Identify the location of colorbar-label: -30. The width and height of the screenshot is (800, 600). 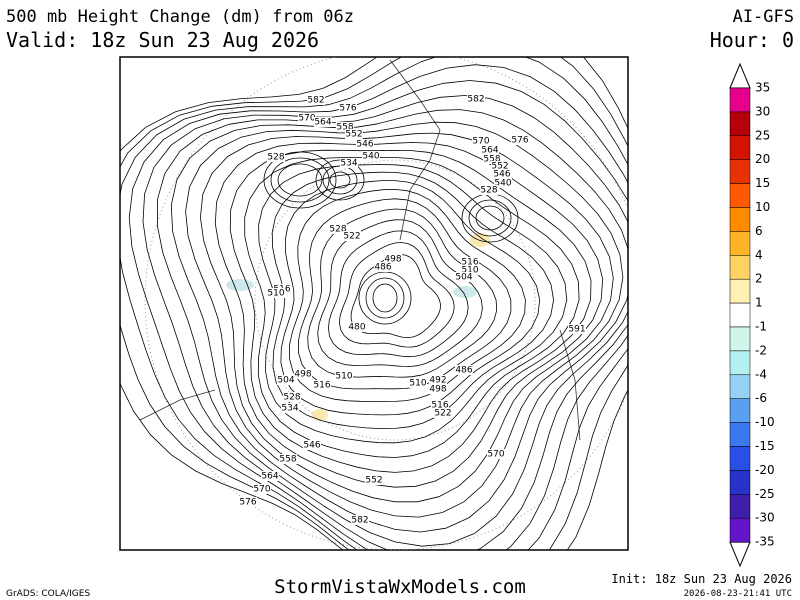
(765, 518).